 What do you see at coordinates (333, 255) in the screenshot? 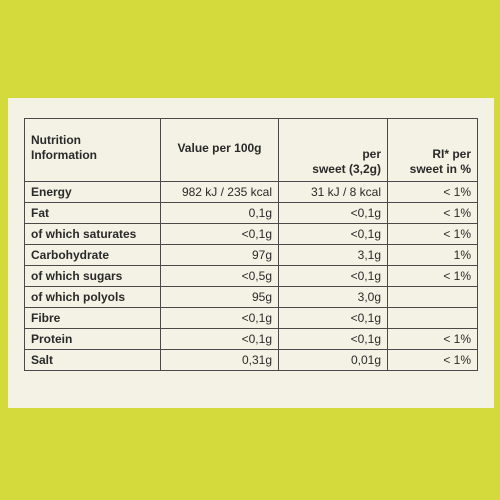
I see `cell-value: 3,1g` at bounding box center [333, 255].